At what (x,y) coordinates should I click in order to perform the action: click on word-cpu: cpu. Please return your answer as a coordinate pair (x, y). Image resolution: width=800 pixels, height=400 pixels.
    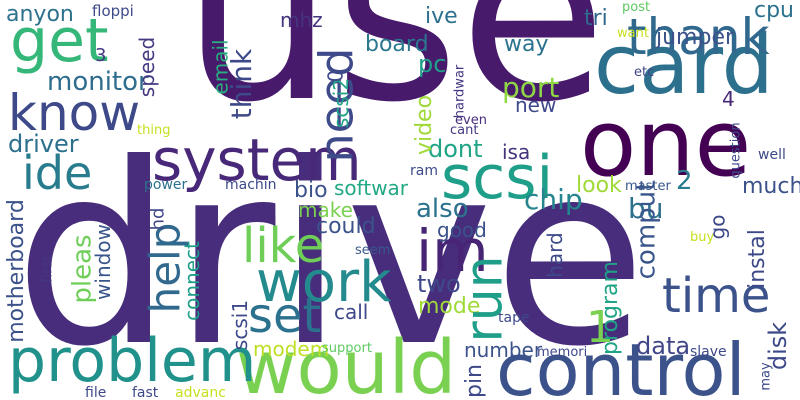
    Looking at the image, I should click on (774, 11).